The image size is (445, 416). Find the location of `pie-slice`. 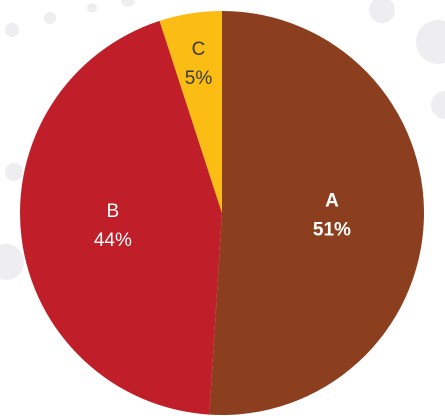

pie-slice is located at coordinates (190, 112).